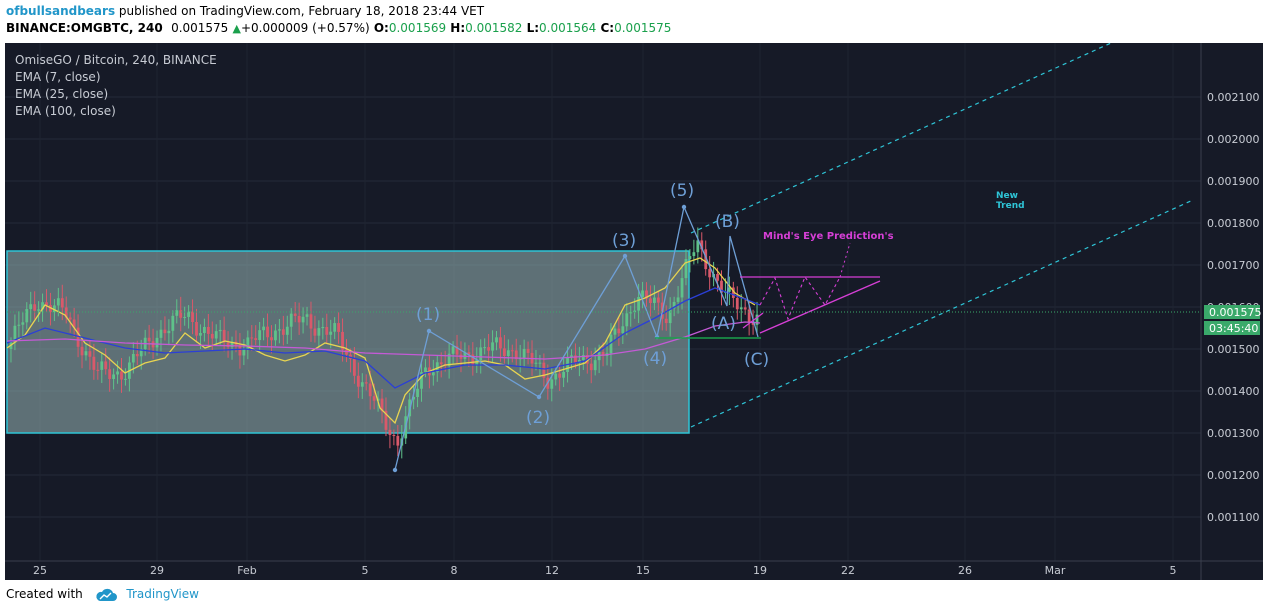  Describe the element at coordinates (723, 324) in the screenshot. I see `wave-label-a: (A)` at that location.